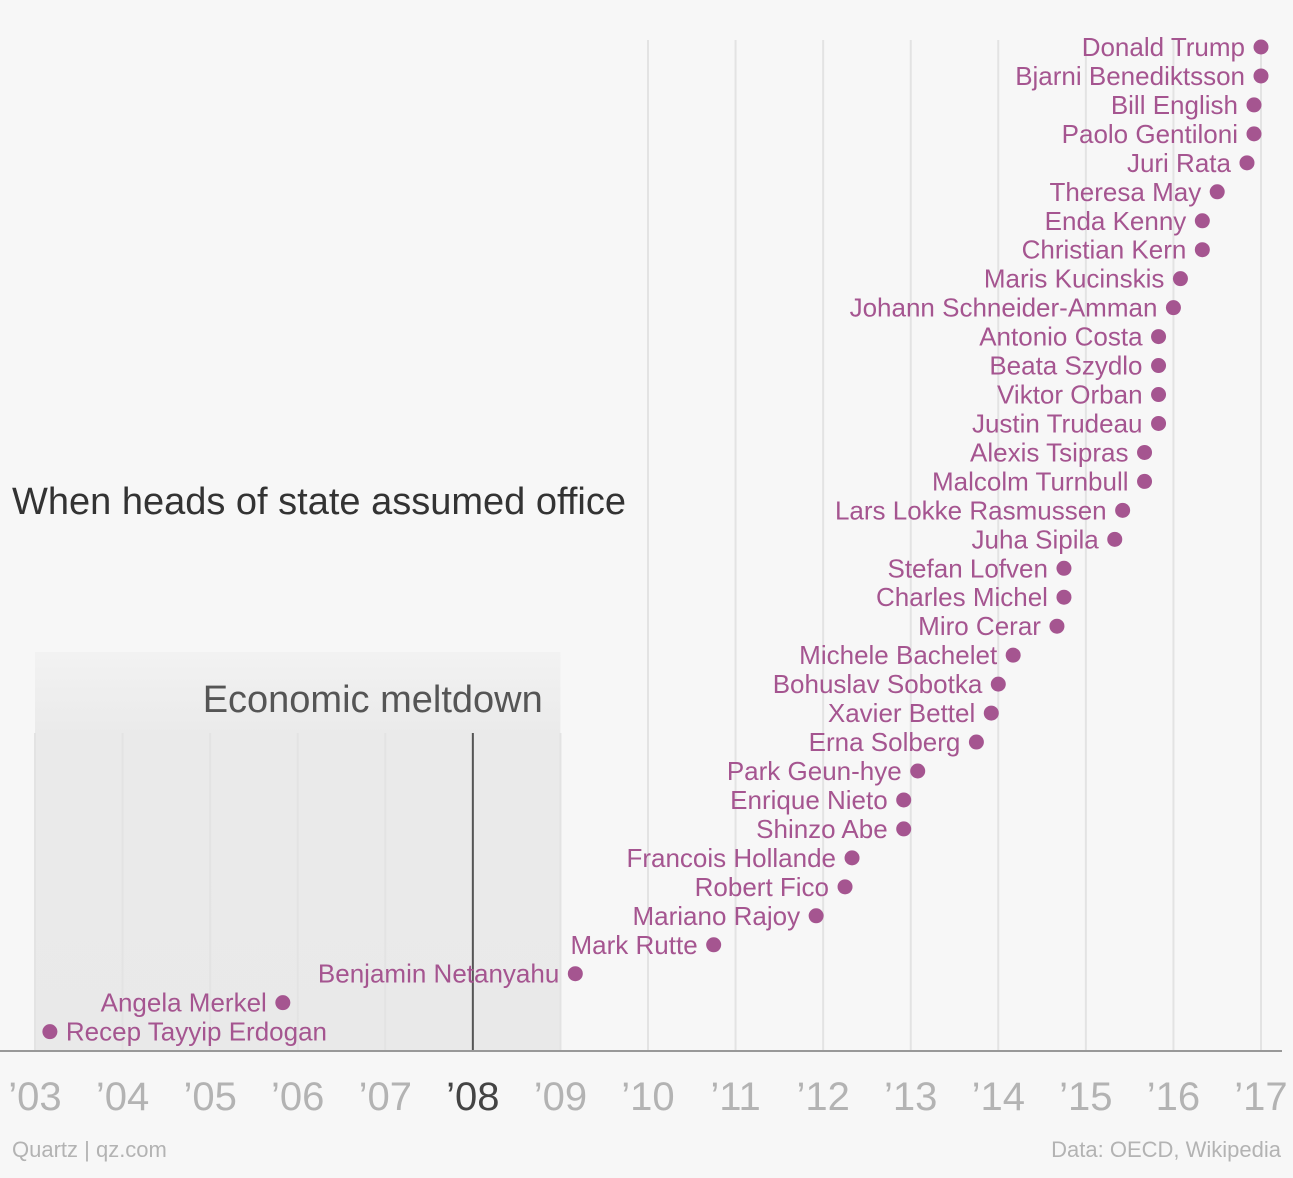 Image resolution: width=1293 pixels, height=1178 pixels. What do you see at coordinates (1061, 337) in the screenshot?
I see `data-point-label: Antonio Costa` at bounding box center [1061, 337].